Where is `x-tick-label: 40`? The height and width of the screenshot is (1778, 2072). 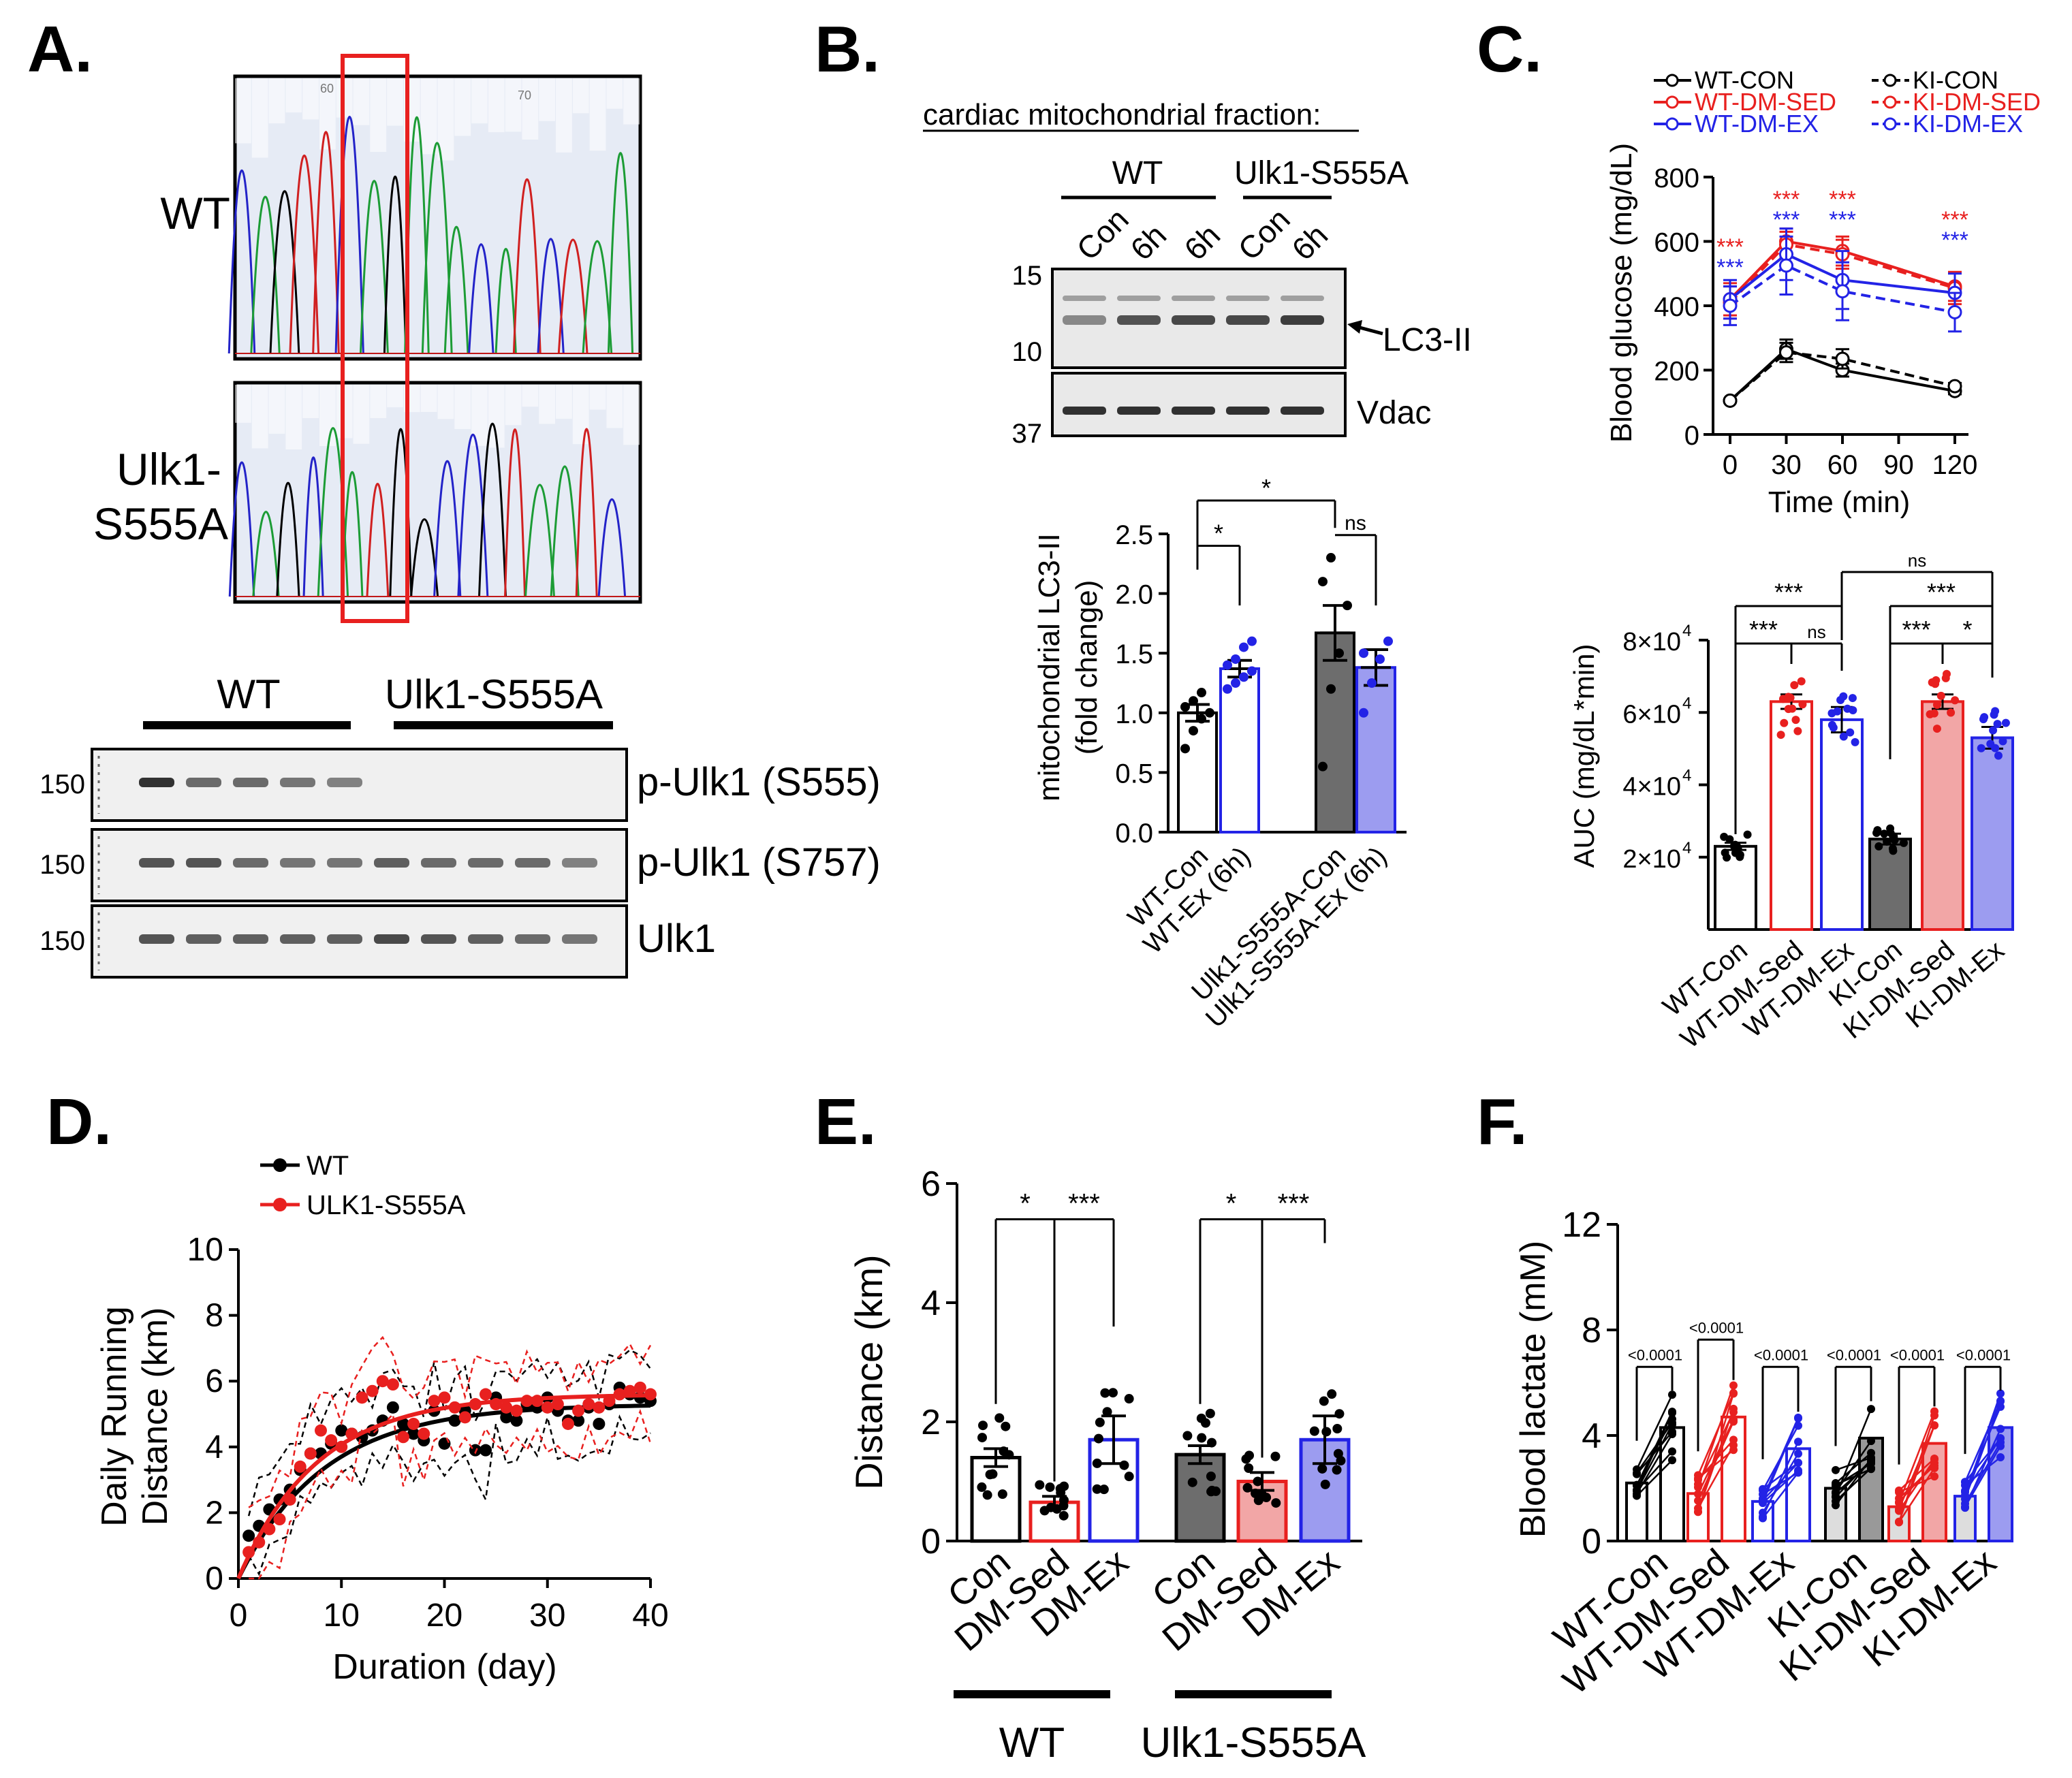 x-tick-label: 40 is located at coordinates (650, 1616).